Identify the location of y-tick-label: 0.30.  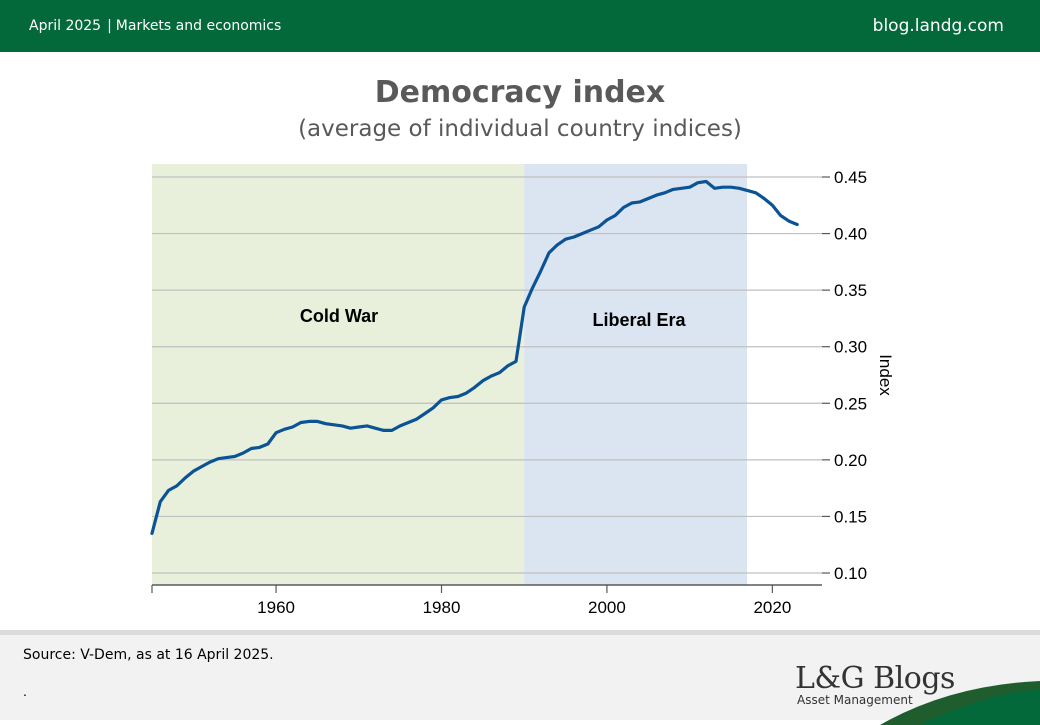
(850, 347).